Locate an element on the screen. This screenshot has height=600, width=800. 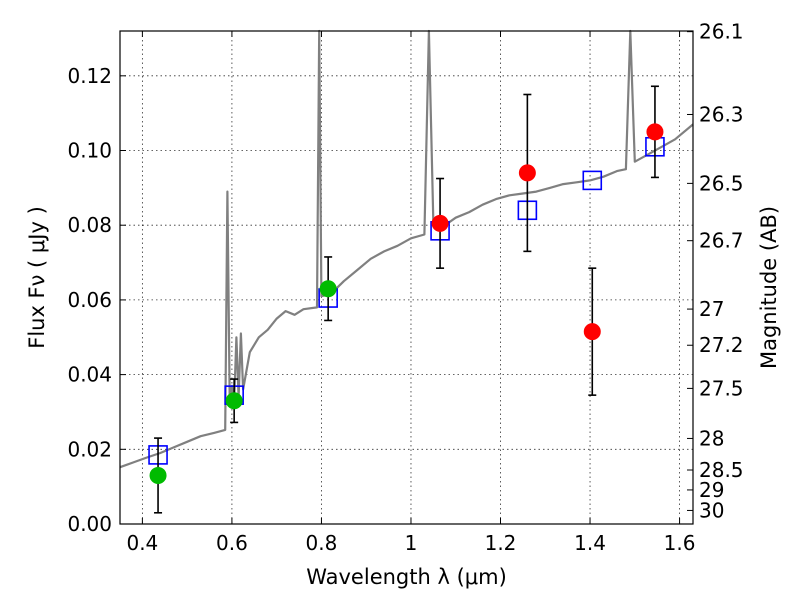
x-axis-label: Wavelength λ (μm) is located at coordinates (406, 577).